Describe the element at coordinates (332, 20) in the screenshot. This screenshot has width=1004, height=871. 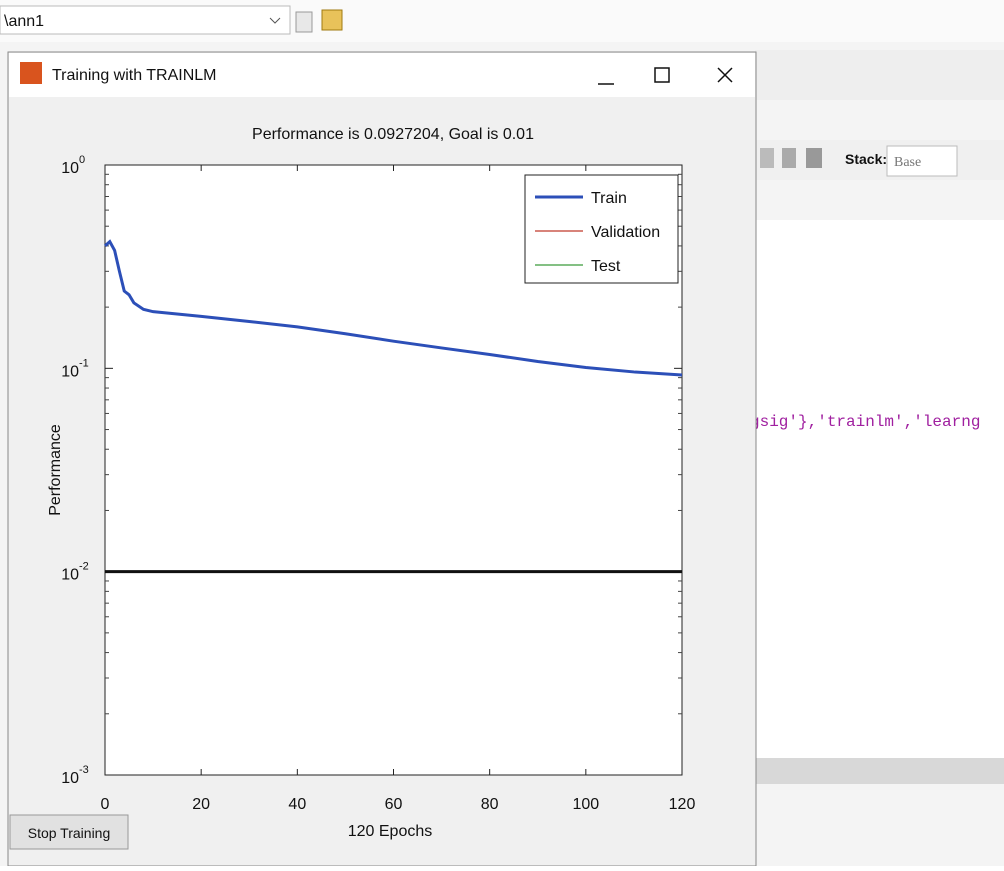
I see `folder-up-button` at that location.